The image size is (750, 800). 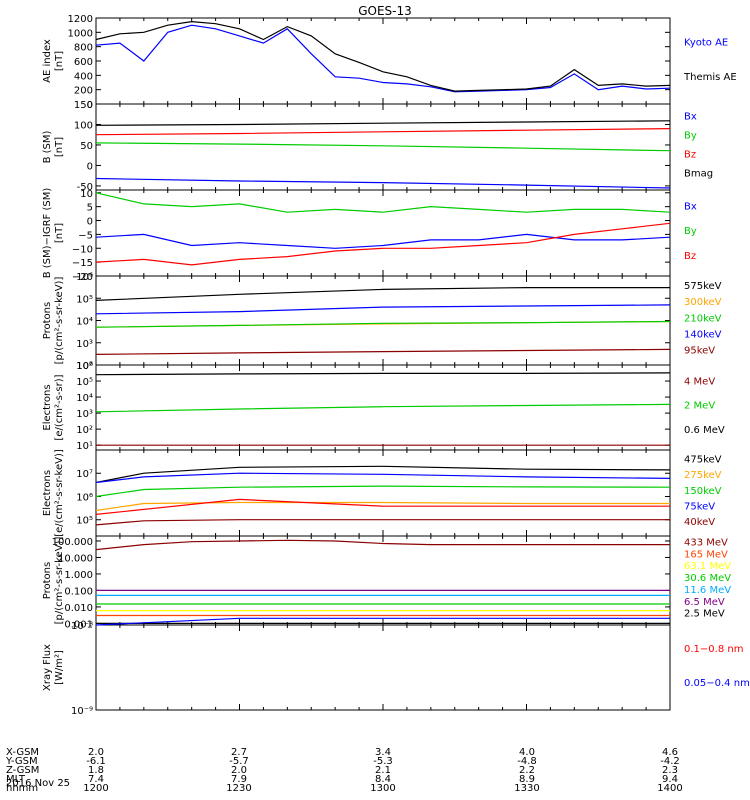 What do you see at coordinates (47, 233) in the screenshot?
I see `y-axis-label: B (SM)−IGRF (SM)` at bounding box center [47, 233].